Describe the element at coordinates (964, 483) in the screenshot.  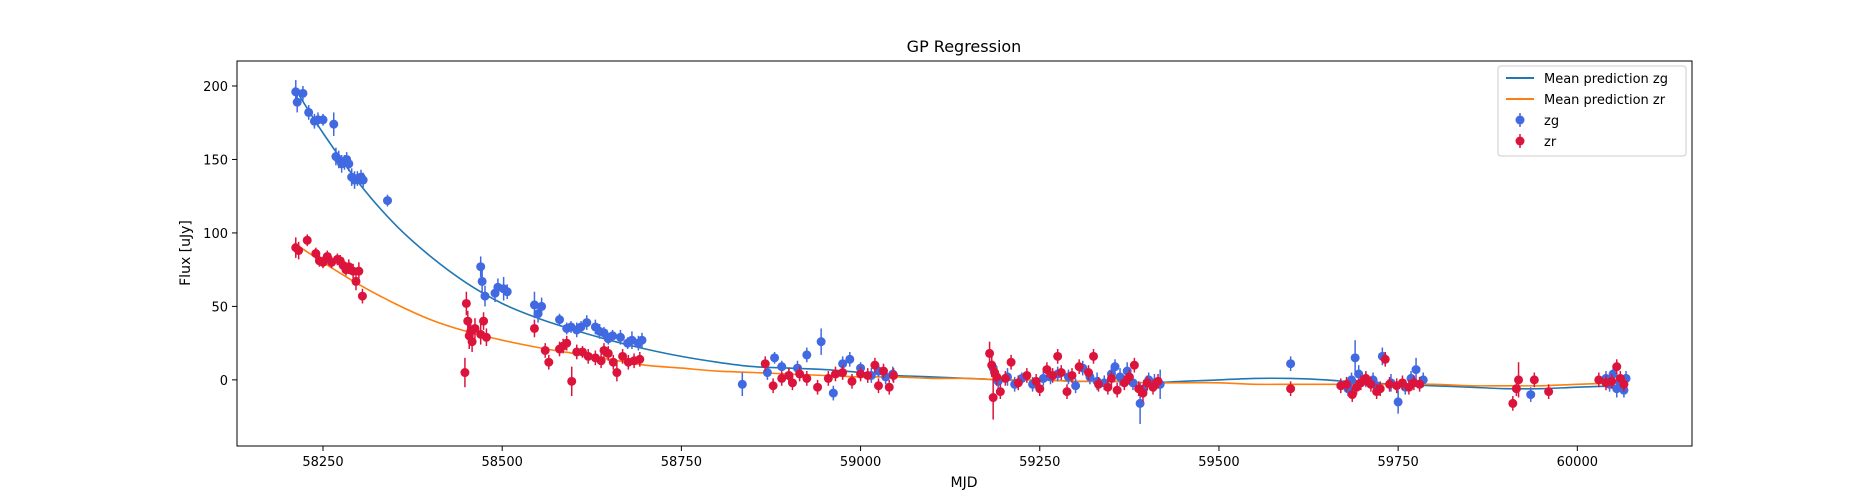
I see `x-axis-label: MJD` at that location.